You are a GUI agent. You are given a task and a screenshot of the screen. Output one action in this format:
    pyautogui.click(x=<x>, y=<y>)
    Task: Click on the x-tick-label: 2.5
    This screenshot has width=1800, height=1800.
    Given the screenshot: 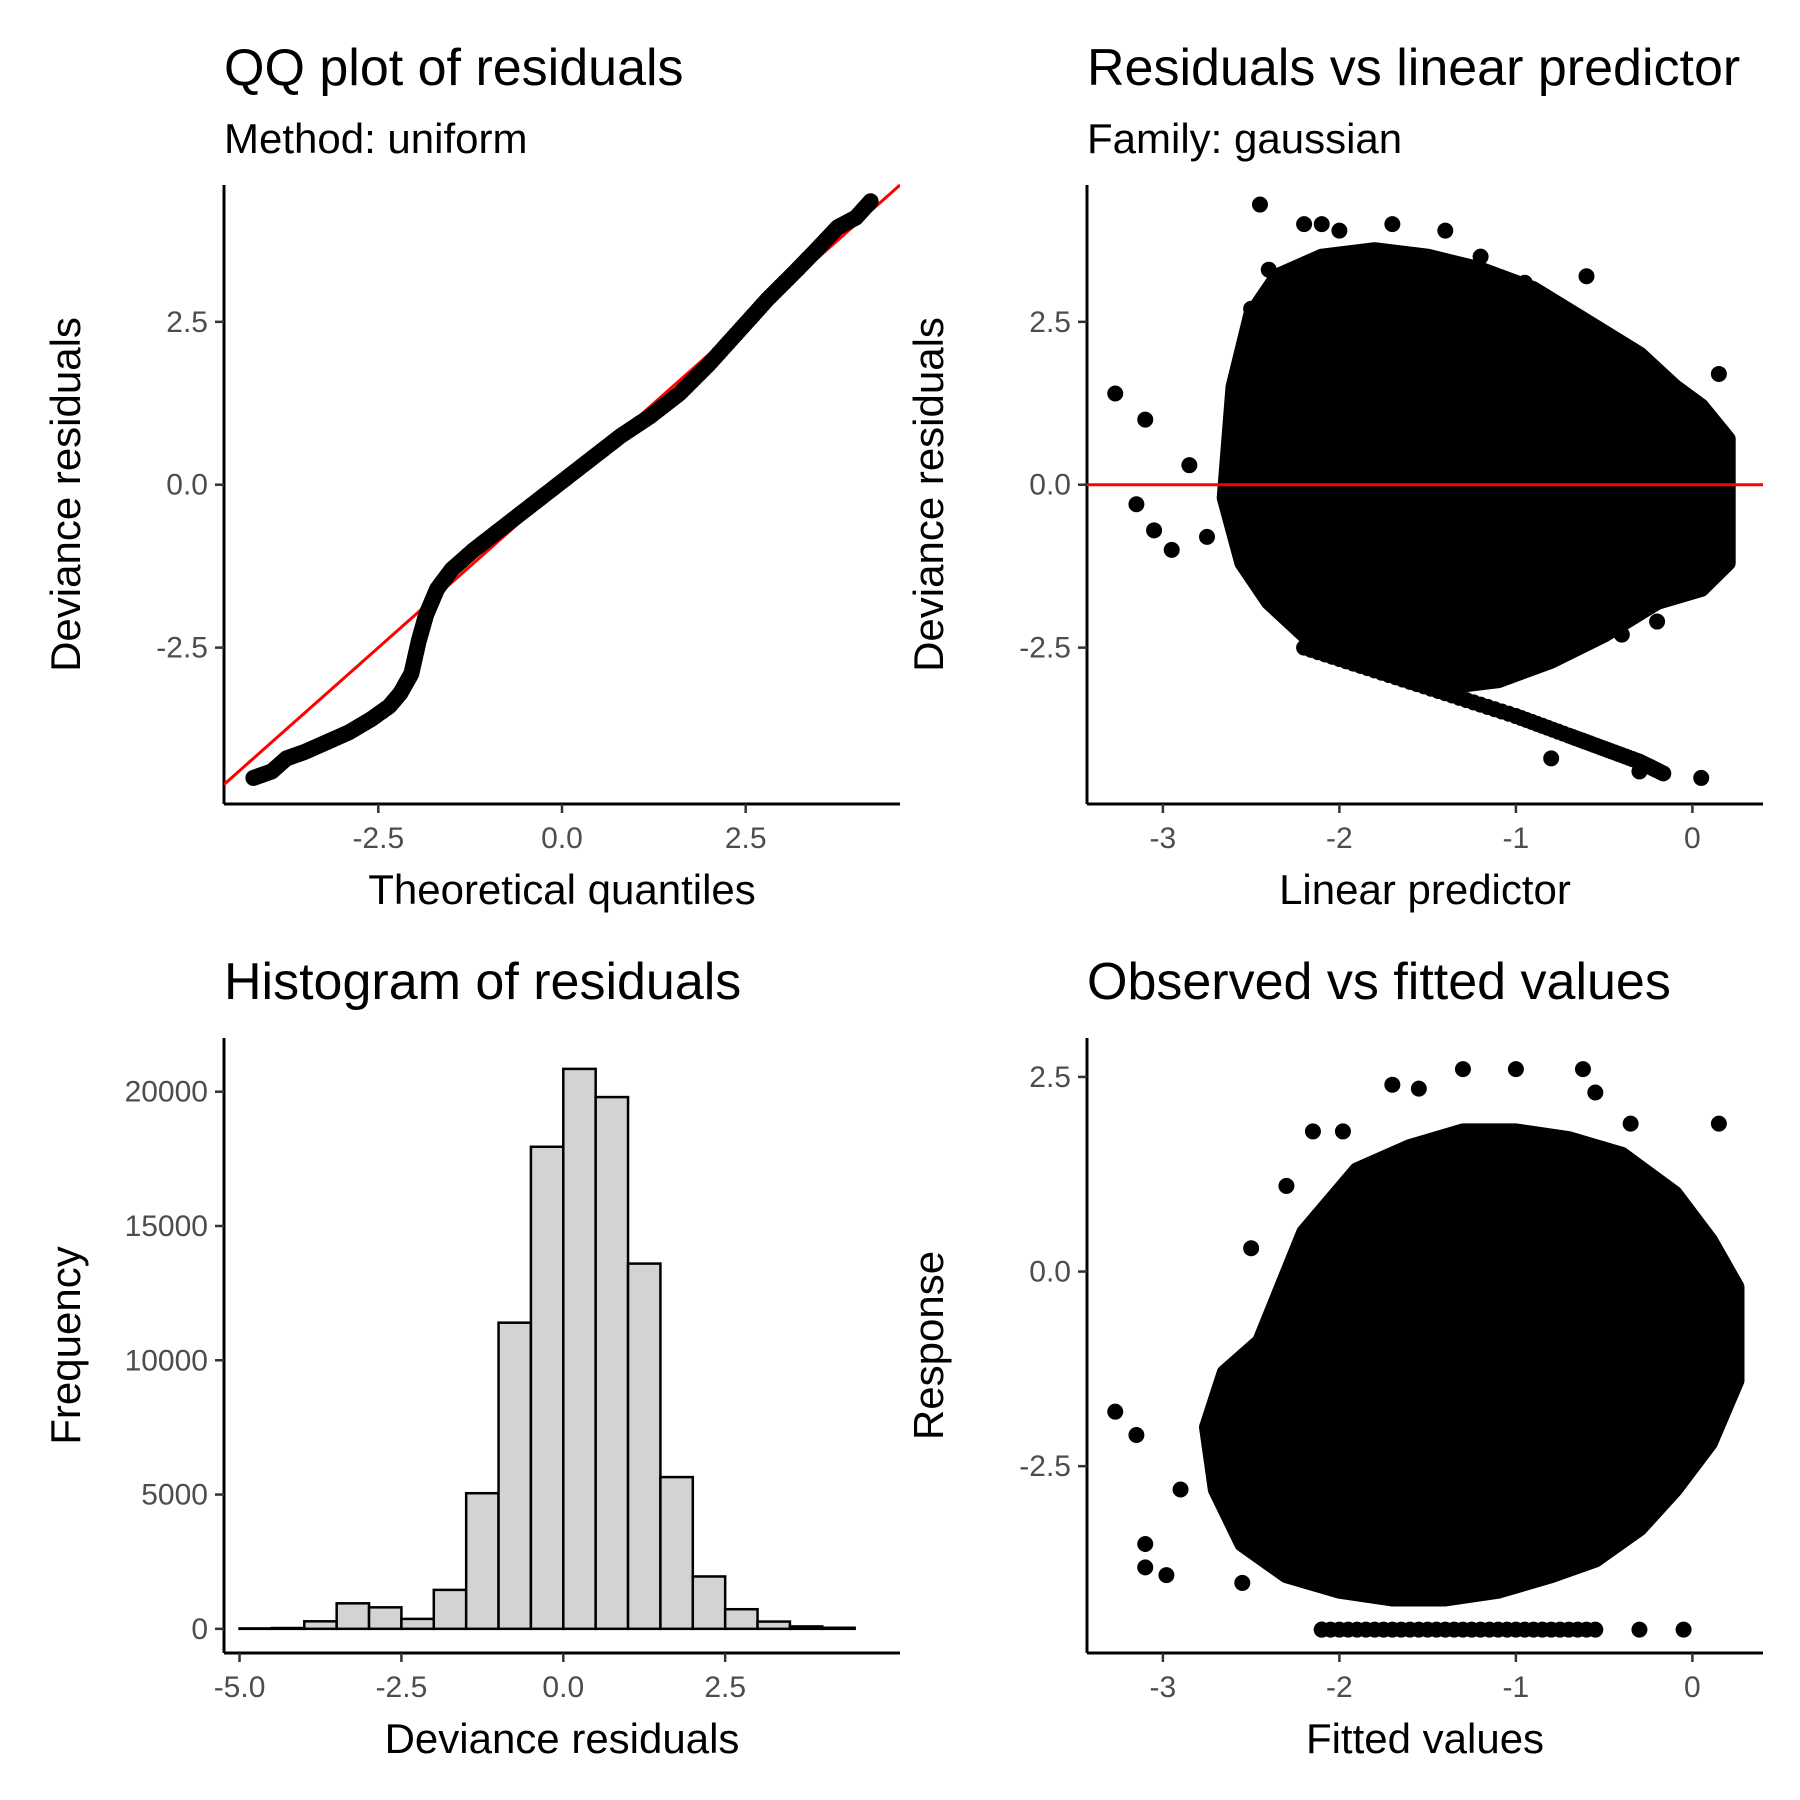 What is the action you would take?
    pyautogui.click(x=746, y=838)
    